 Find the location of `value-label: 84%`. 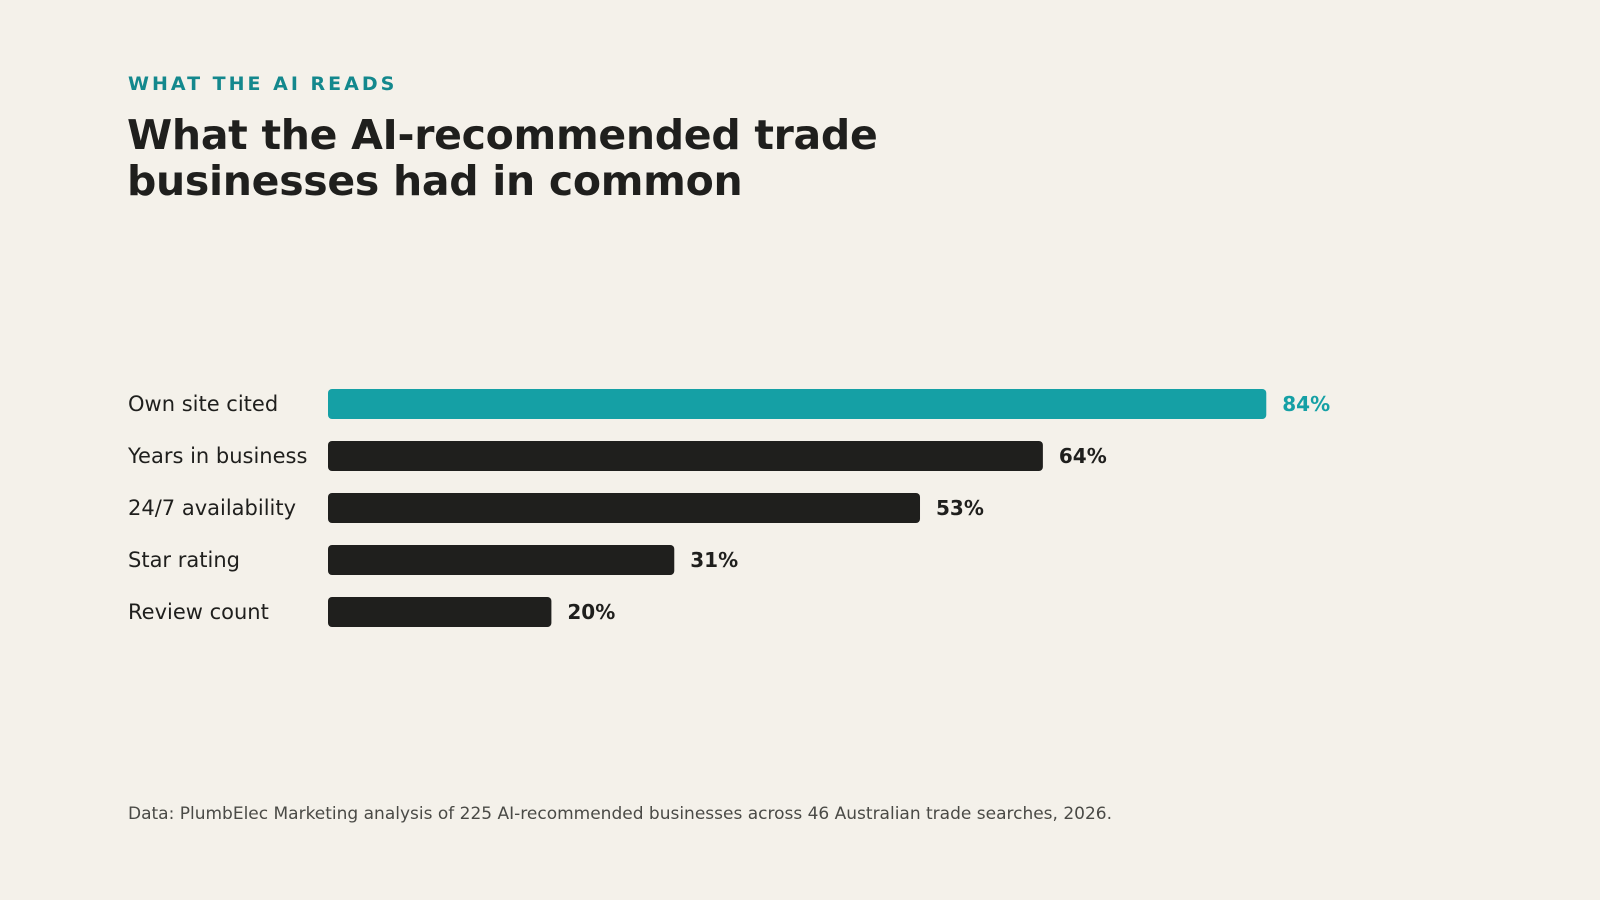

value-label: 84% is located at coordinates (1306, 404).